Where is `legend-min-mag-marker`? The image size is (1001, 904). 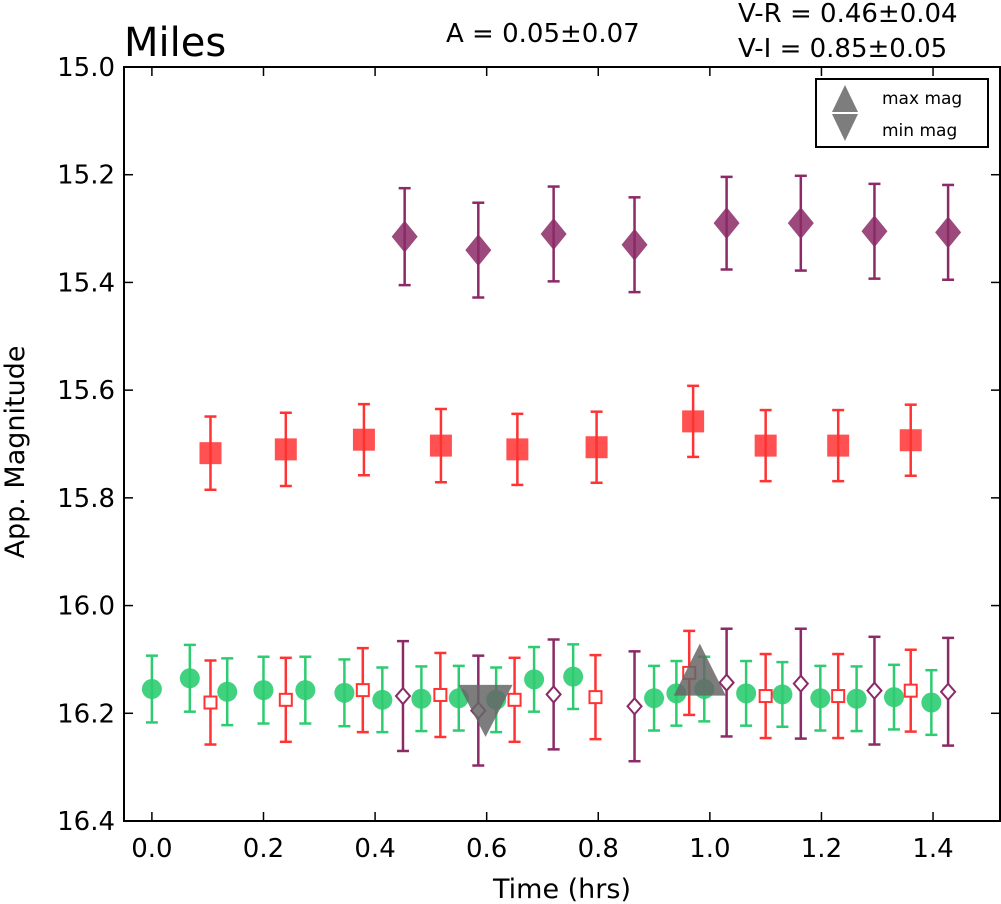
legend-min-mag-marker is located at coordinates (845, 127).